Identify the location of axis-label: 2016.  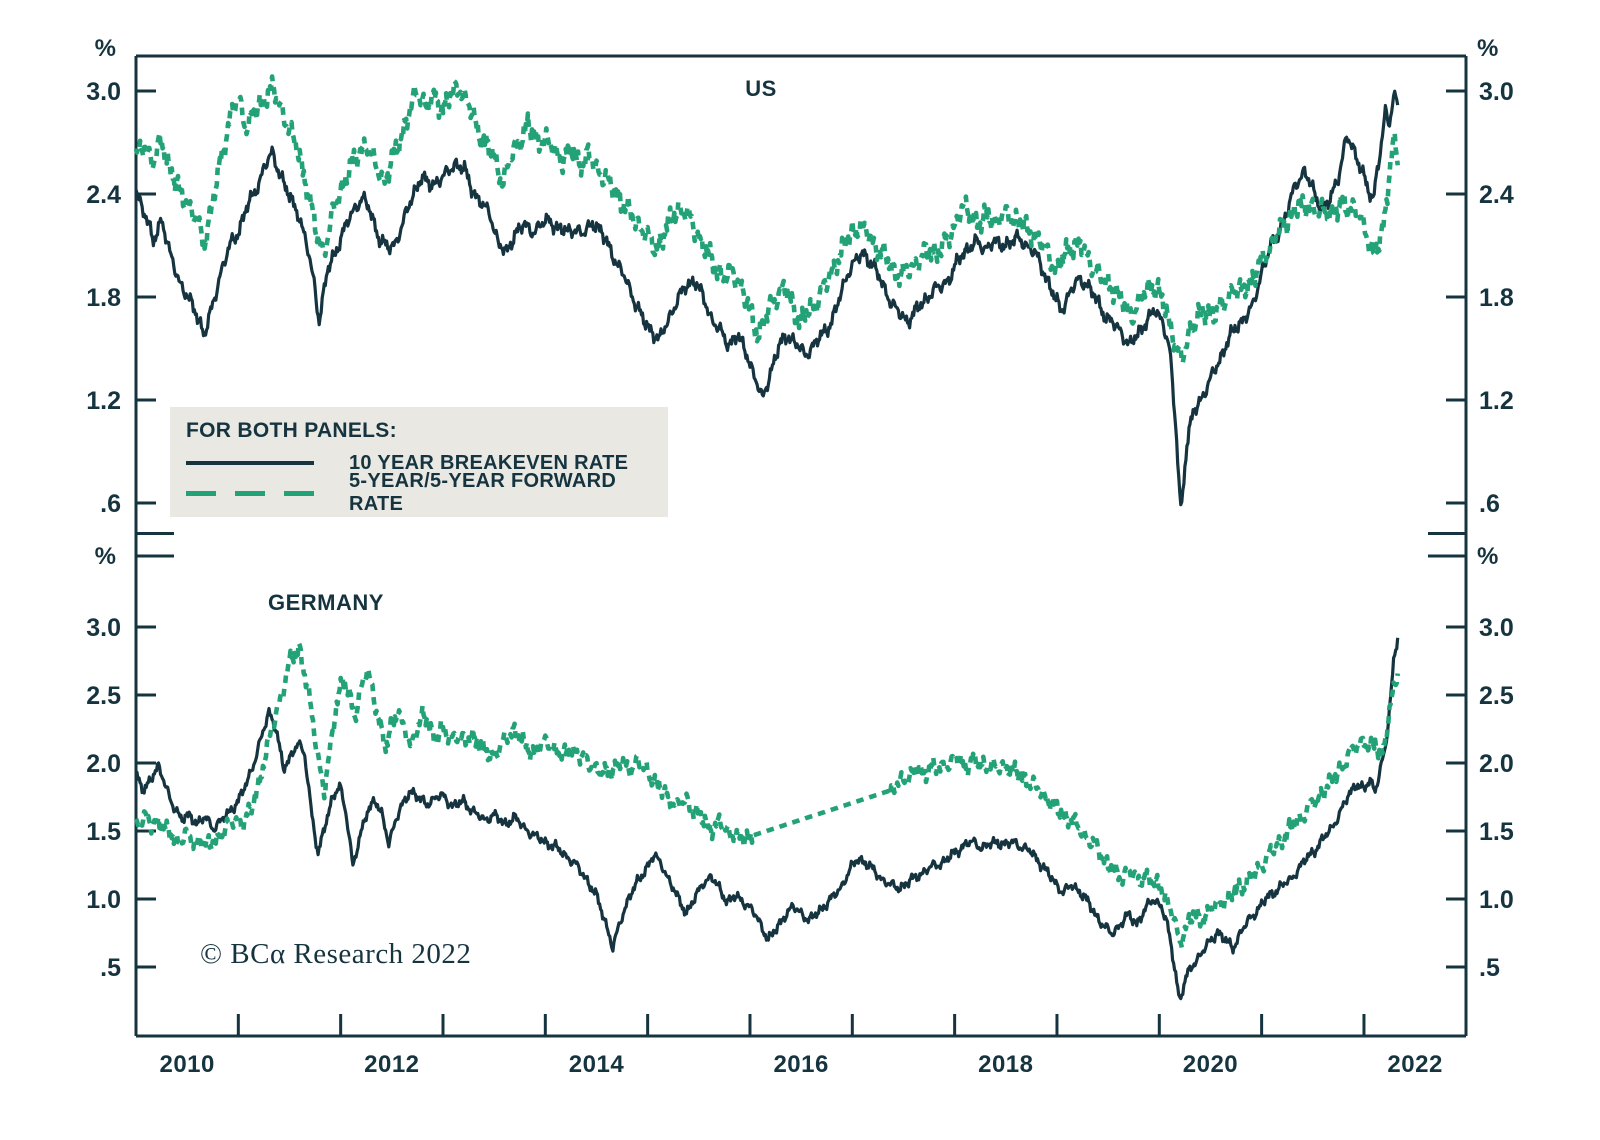
(800, 1064).